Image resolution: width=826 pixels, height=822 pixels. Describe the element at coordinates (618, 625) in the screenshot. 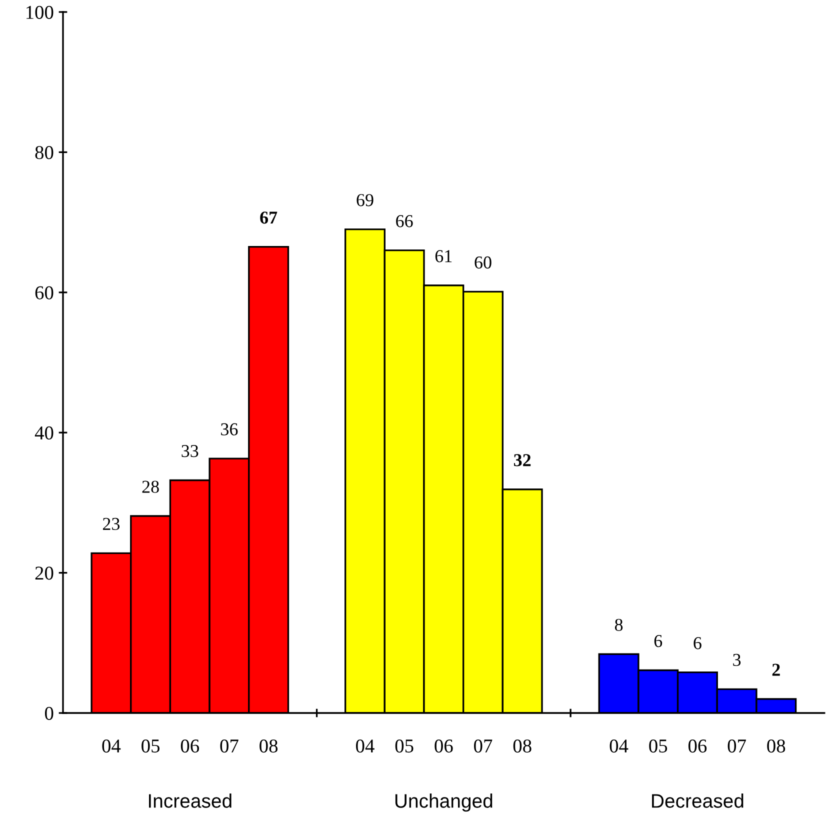

I see `data-label: 8` at that location.